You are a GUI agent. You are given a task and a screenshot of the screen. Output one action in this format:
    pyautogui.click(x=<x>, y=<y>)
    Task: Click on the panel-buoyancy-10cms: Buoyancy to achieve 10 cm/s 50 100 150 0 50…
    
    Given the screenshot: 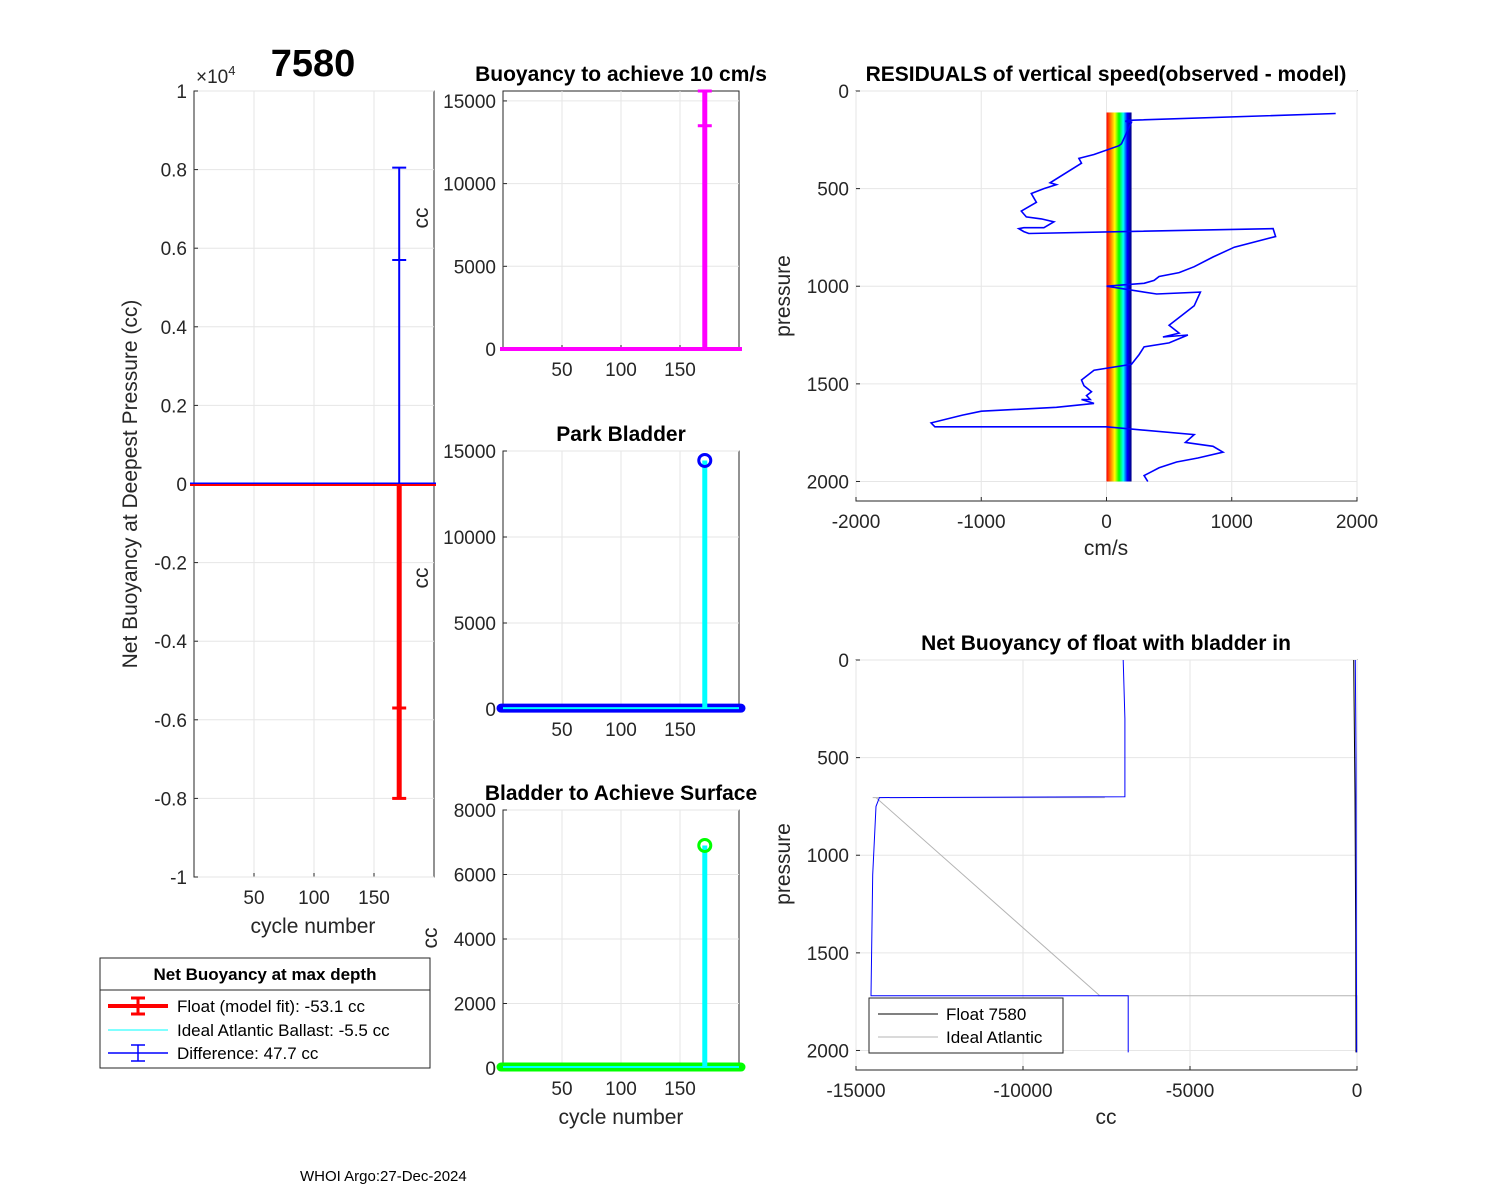 What is the action you would take?
    pyautogui.click(x=588, y=222)
    